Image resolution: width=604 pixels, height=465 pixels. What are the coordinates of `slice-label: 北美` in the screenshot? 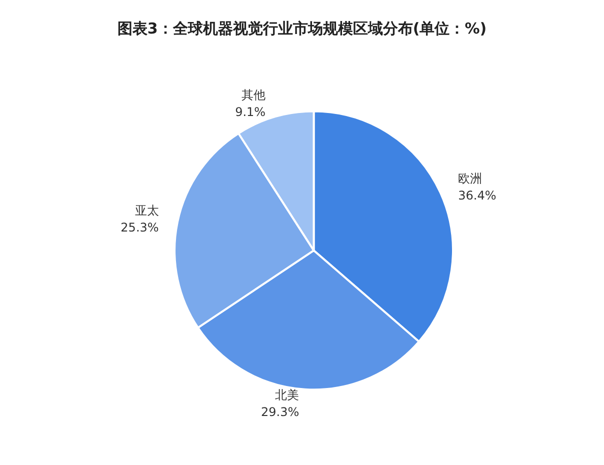 It's located at (287, 395).